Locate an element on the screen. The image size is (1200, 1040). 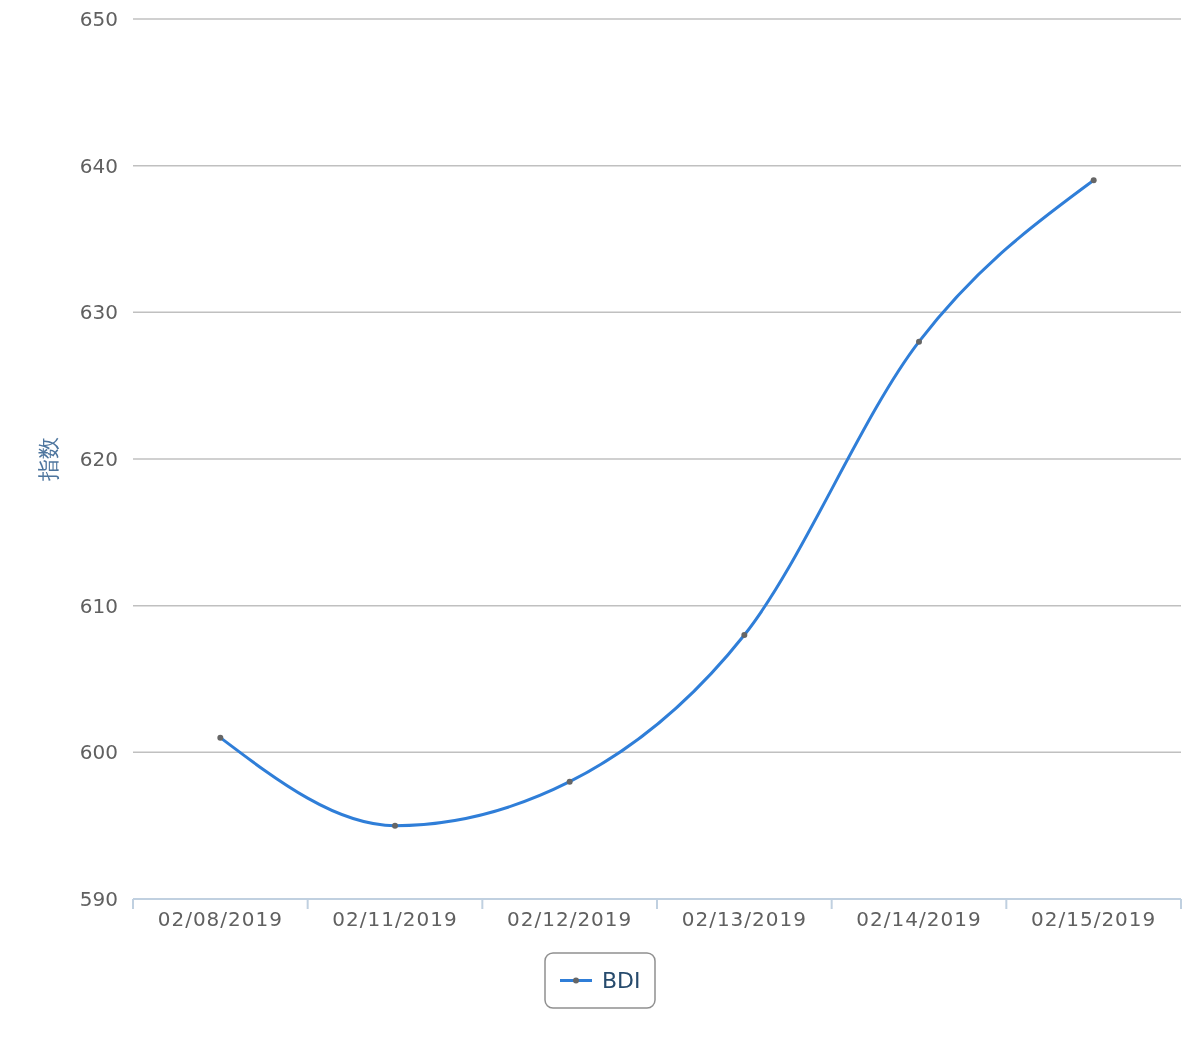
y-tick-label: 650 is located at coordinates (98, 19).